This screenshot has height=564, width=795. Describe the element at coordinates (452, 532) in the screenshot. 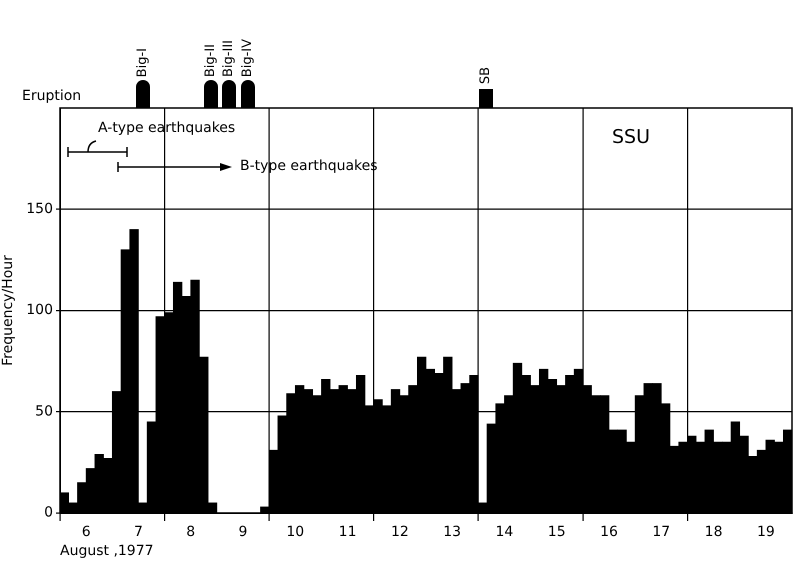

I see `x-tick-label: 13` at that location.